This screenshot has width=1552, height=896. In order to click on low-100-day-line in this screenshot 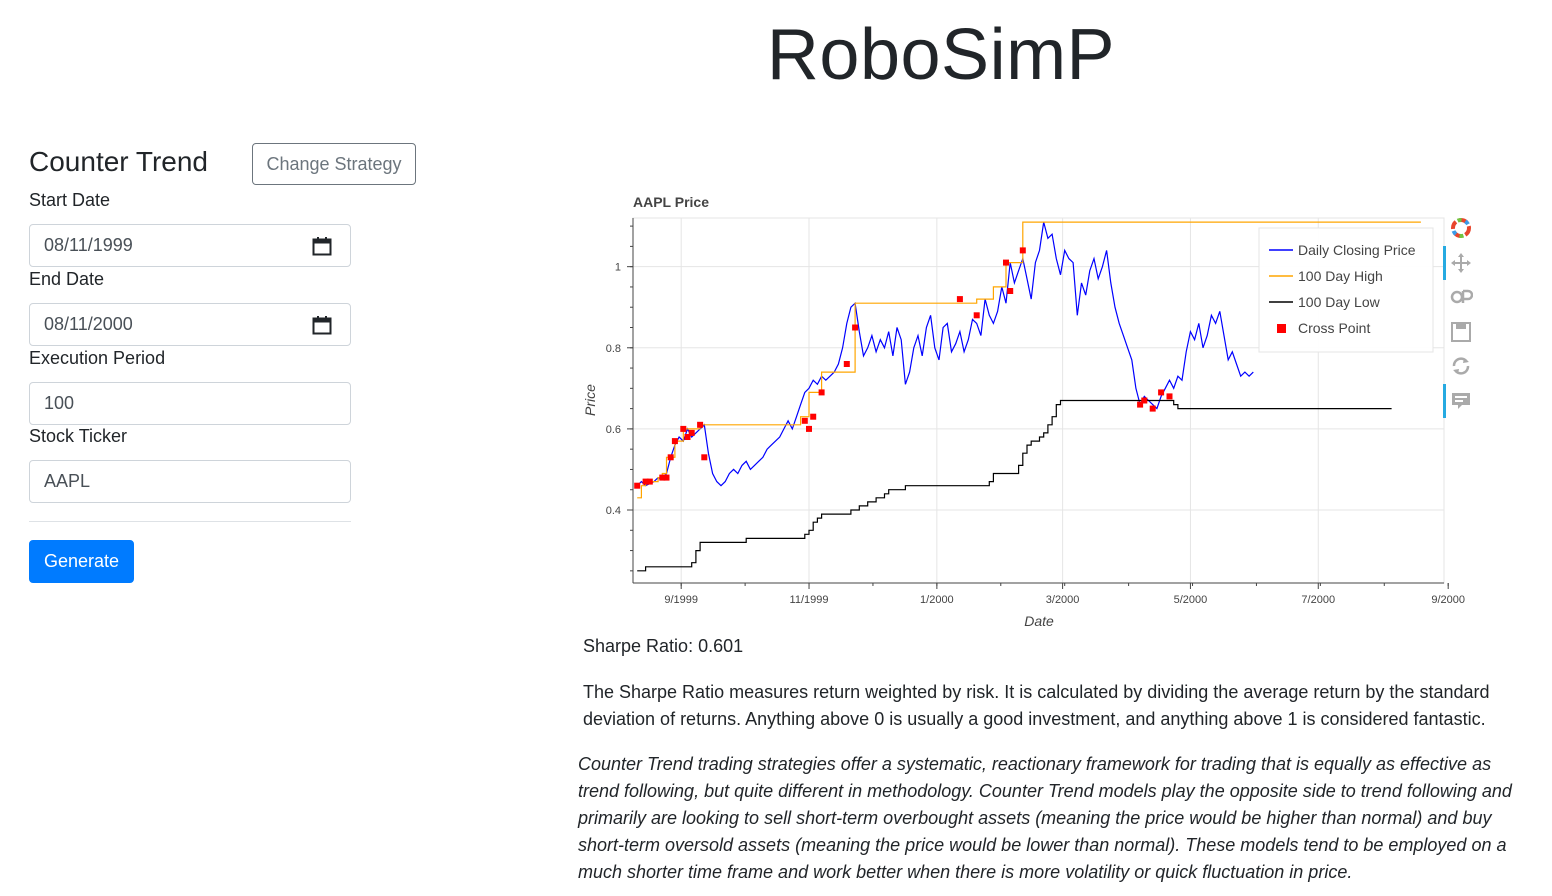, I will do `click(1014, 485)`.